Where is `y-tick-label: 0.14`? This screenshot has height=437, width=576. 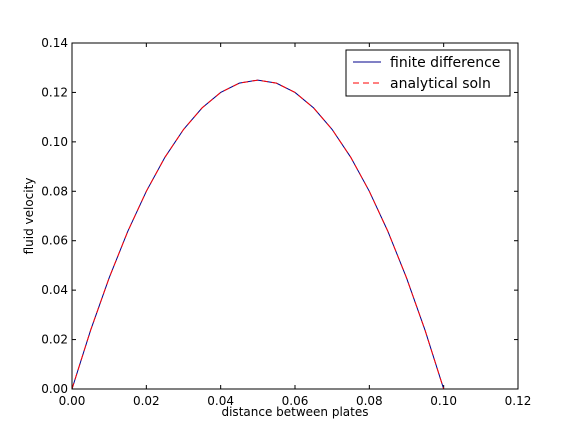
y-tick-label: 0.14 is located at coordinates (54, 43).